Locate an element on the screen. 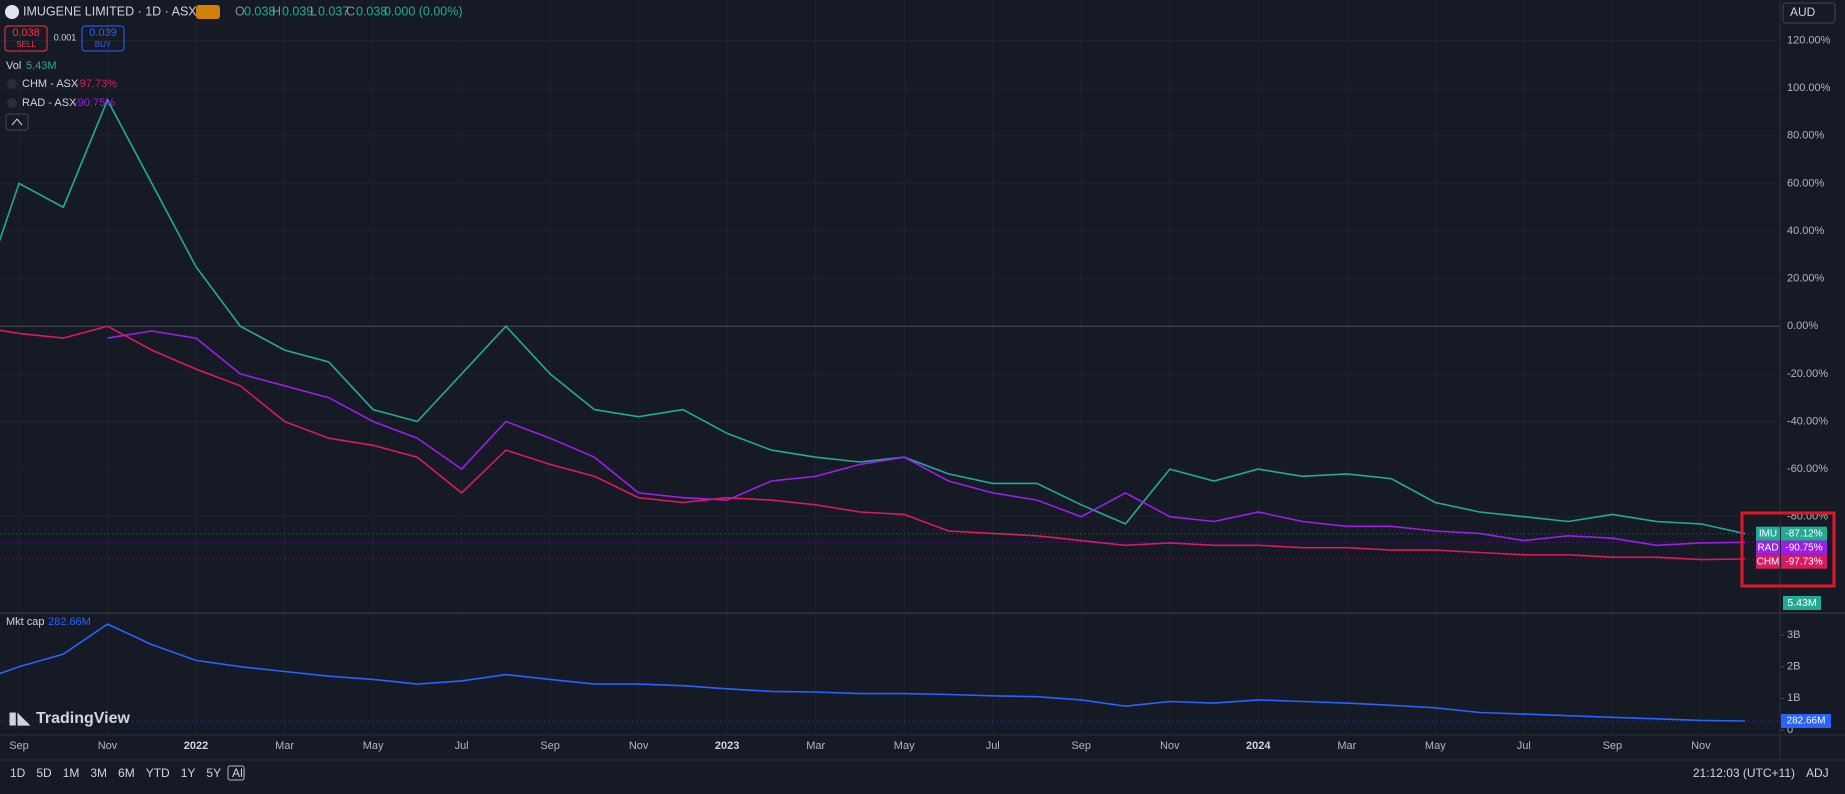  clock: 21:12:03 (UTC+11) is located at coordinates (1744, 773).